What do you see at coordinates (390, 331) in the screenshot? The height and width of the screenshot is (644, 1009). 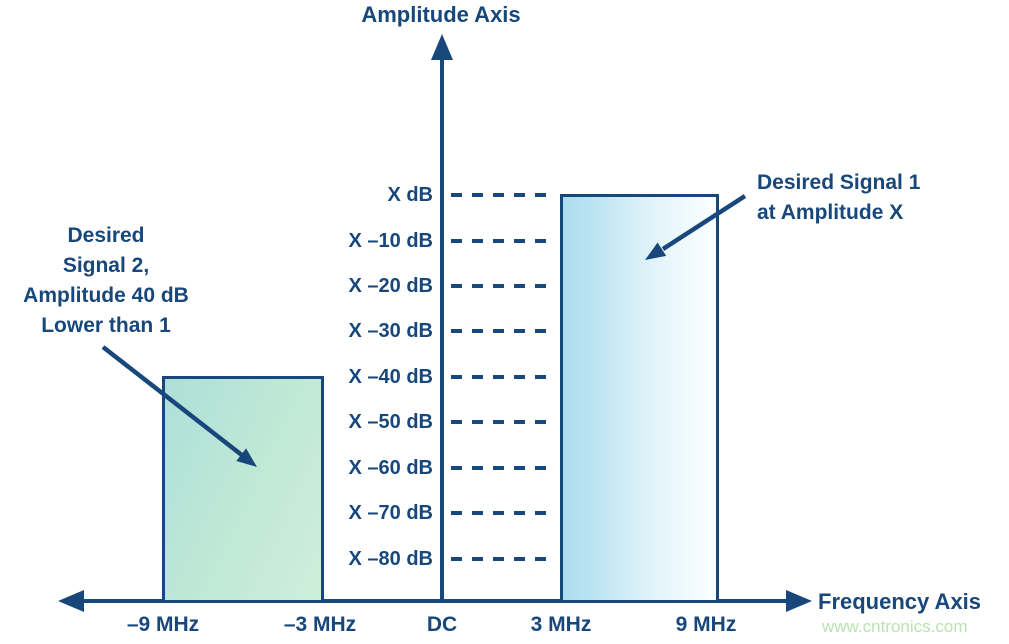 I see `amplitude-level-label: X –30 dB` at bounding box center [390, 331].